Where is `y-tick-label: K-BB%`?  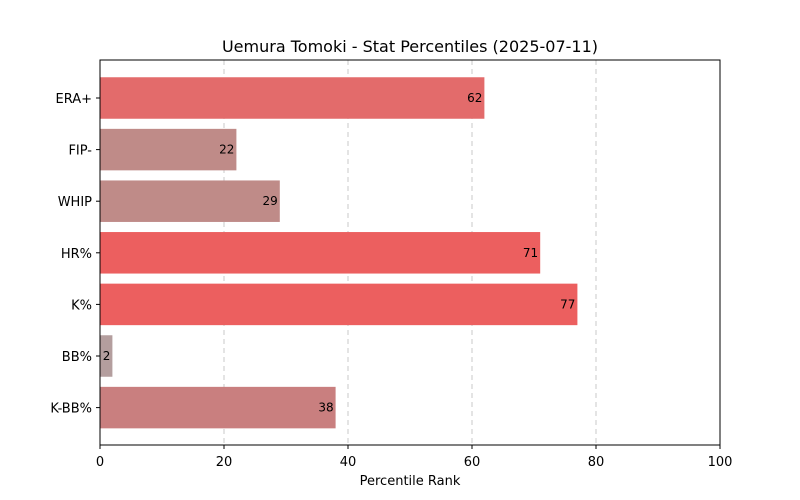 y-tick-label: K-BB% is located at coordinates (71, 409).